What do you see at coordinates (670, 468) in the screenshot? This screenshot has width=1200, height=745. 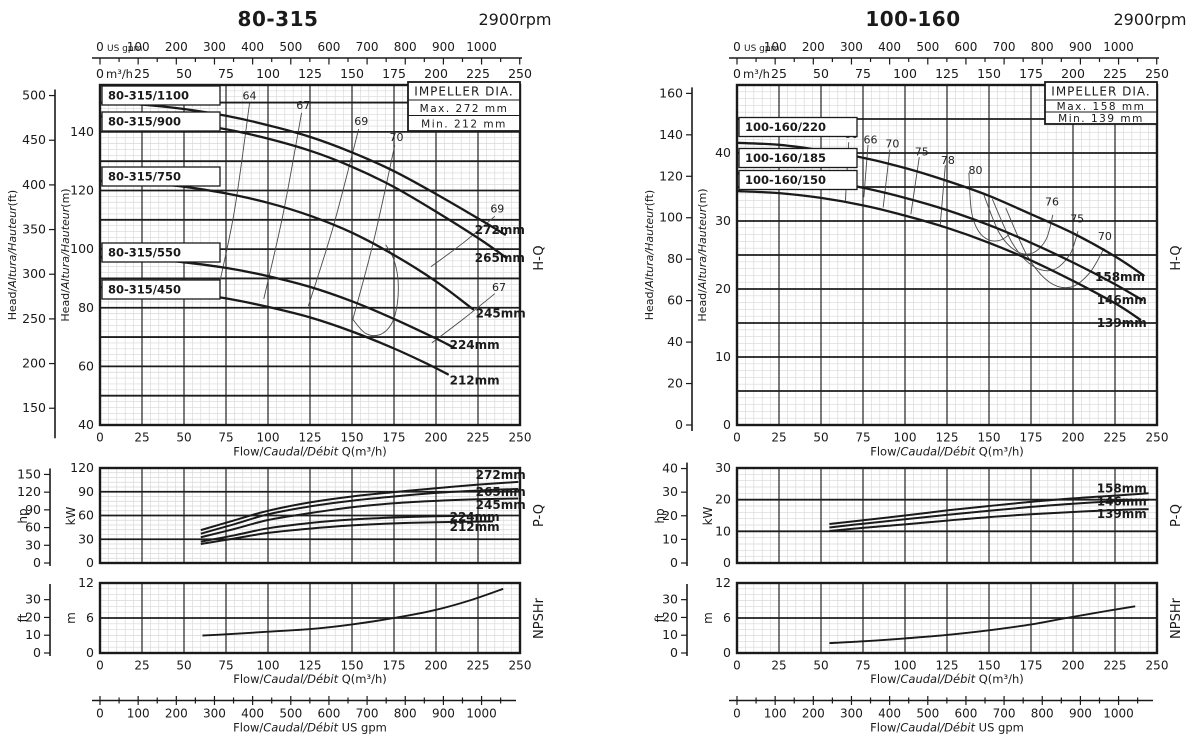 I see `hp-tick-label: 40` at bounding box center [670, 468].